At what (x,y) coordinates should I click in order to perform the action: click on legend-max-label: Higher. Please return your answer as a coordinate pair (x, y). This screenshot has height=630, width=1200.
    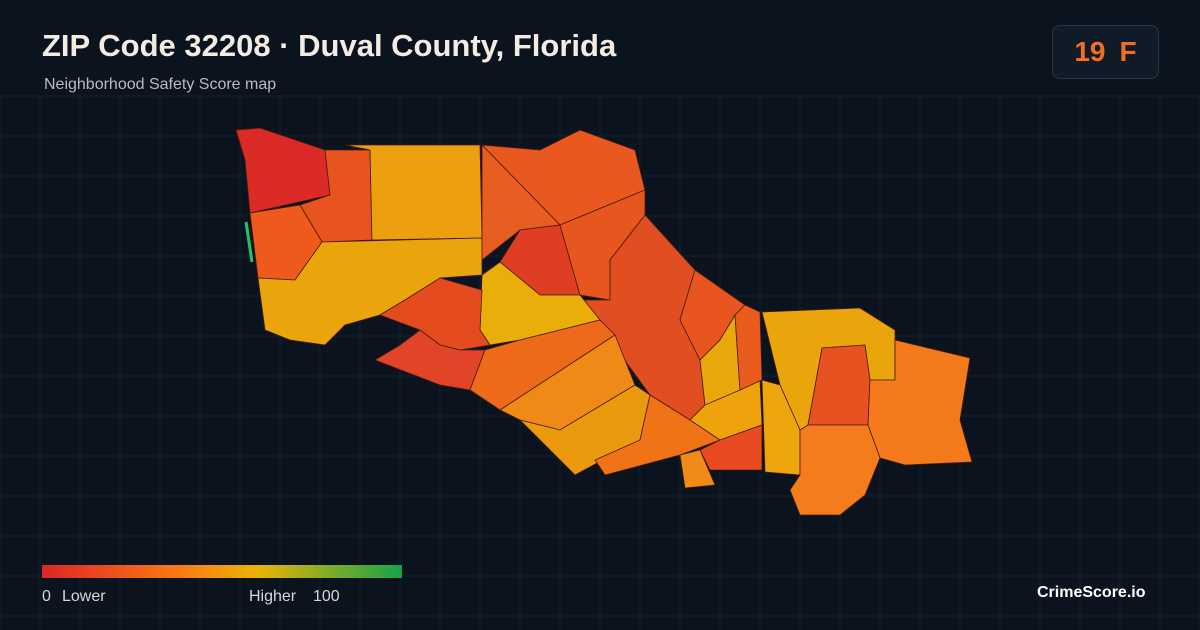
    Looking at the image, I should click on (273, 596).